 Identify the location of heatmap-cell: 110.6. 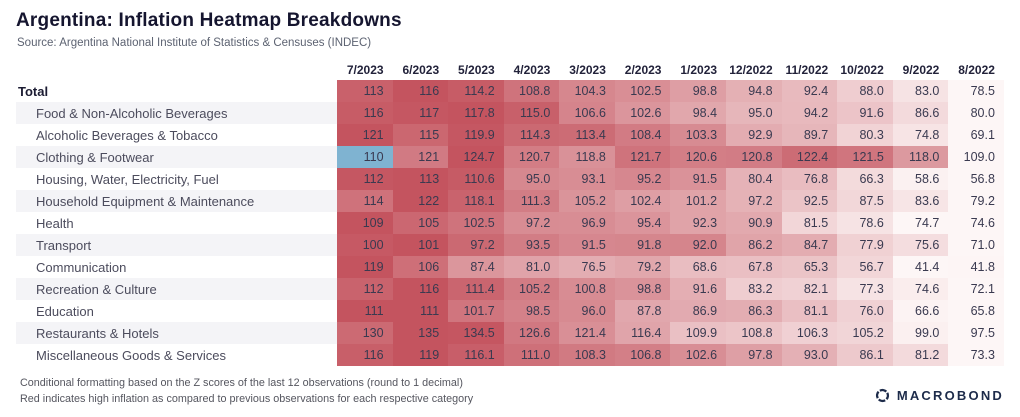
(476, 179).